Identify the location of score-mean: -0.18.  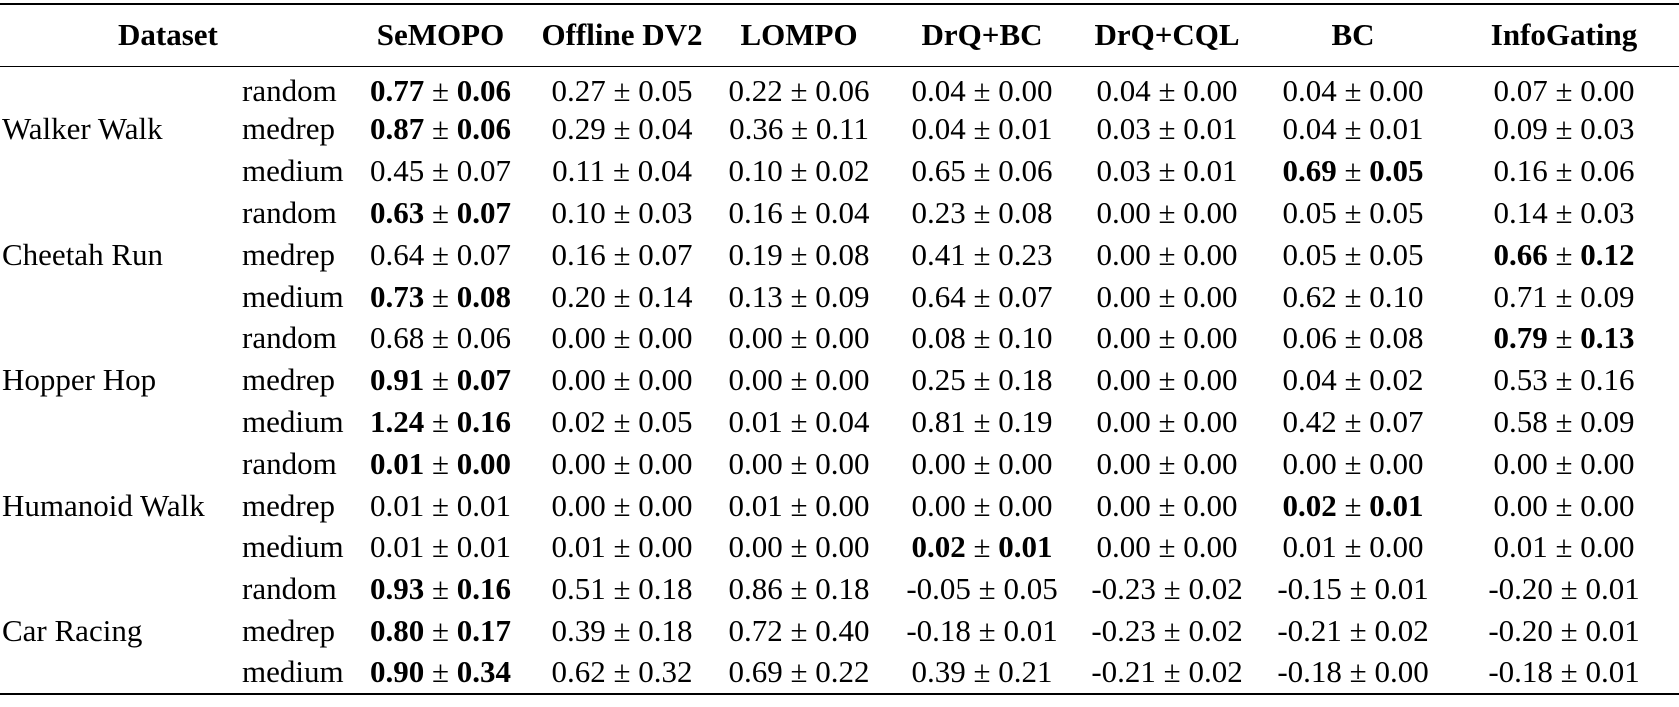
(1520, 672).